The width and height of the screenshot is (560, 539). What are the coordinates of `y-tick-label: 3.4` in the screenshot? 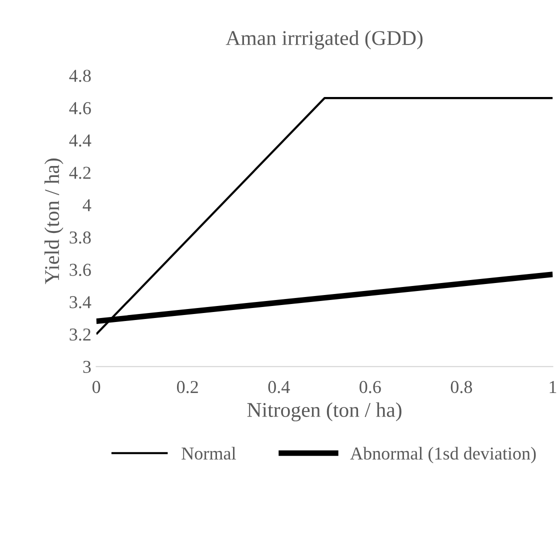 It's located at (81, 302).